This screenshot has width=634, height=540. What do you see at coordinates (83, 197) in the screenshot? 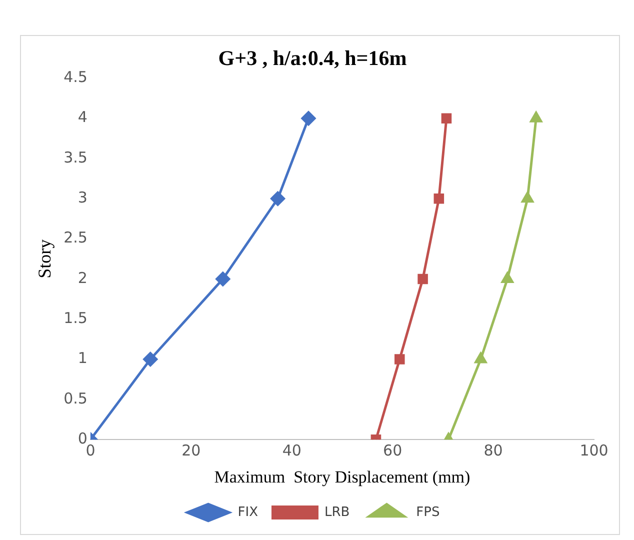
I see `y-tick-label: 3` at bounding box center [83, 197].